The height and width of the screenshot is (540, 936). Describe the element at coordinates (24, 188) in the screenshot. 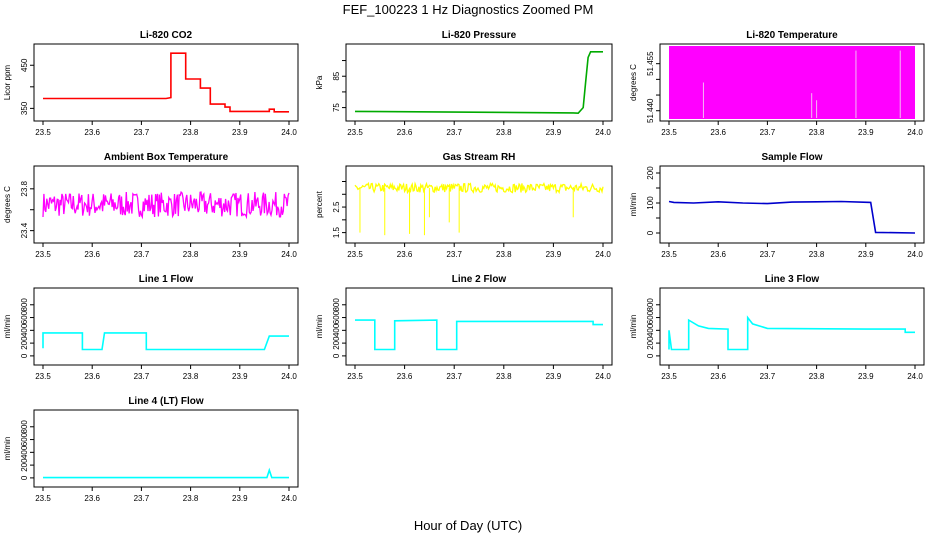

I see `y-tick-label: 23.8` at that location.